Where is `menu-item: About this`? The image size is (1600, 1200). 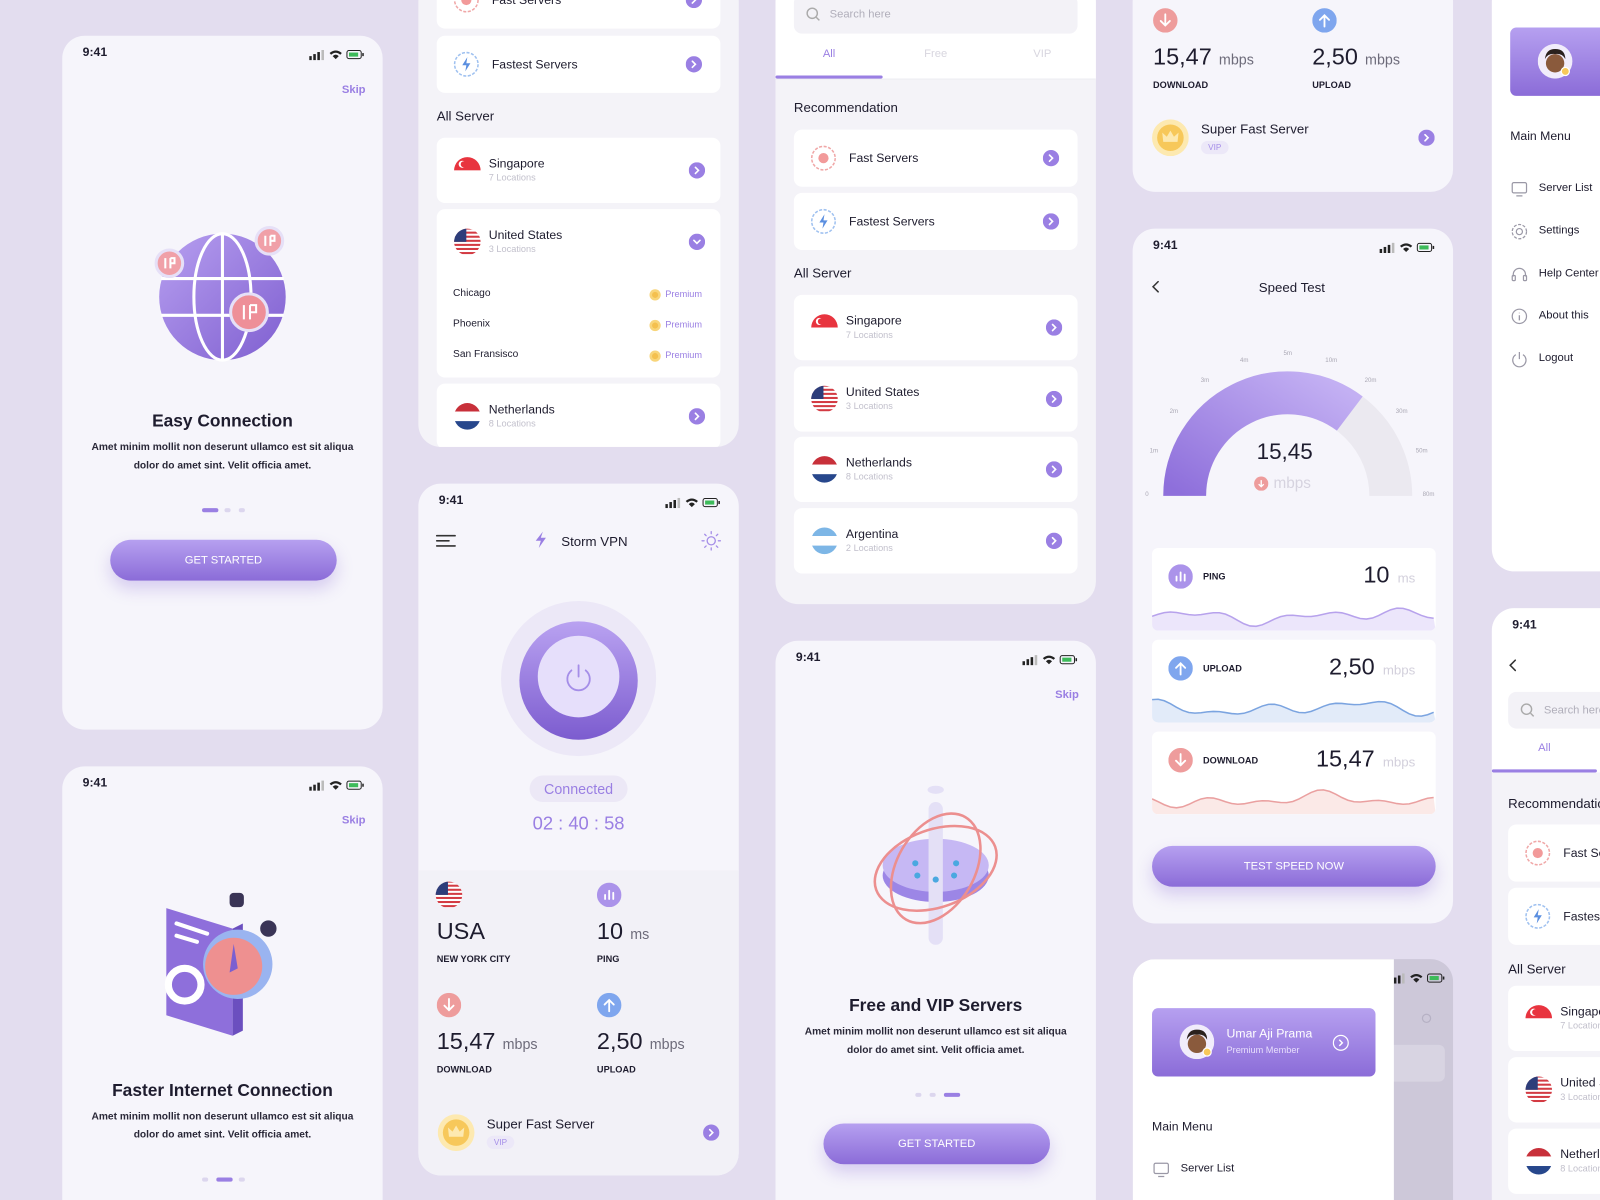
menu-item: About this is located at coordinates (1563, 315).